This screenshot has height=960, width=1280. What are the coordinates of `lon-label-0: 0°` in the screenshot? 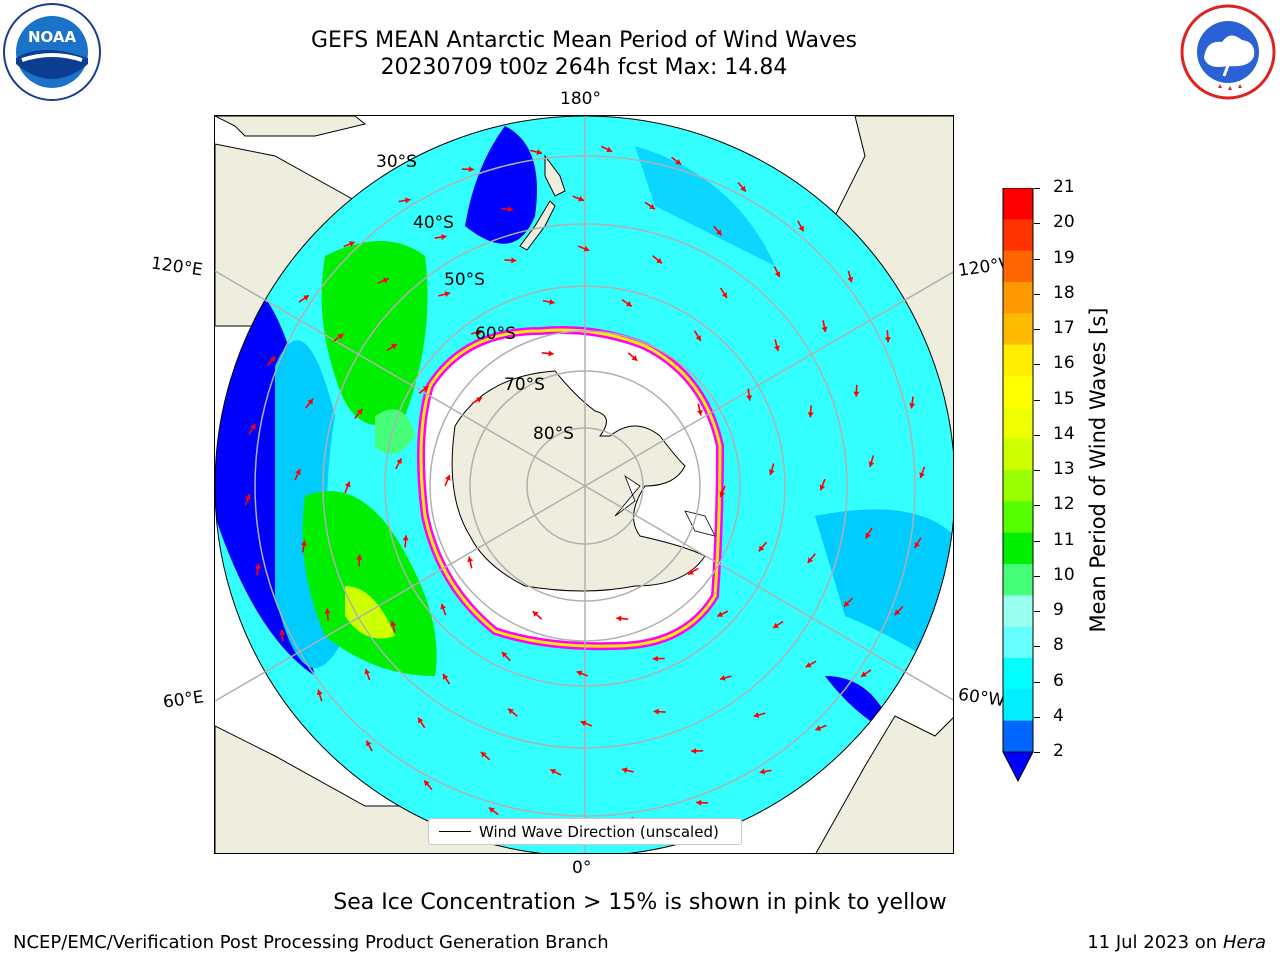 It's located at (582, 868).